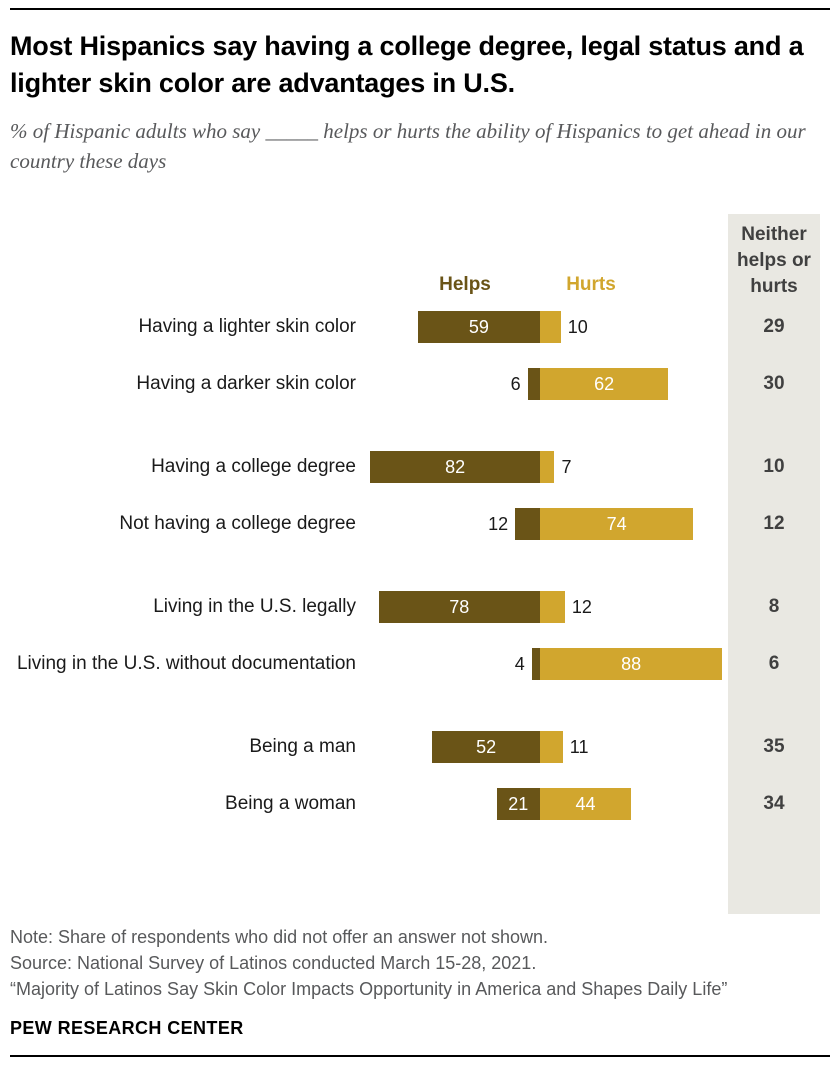  I want to click on category-label: Having a darker skin color, so click(246, 383).